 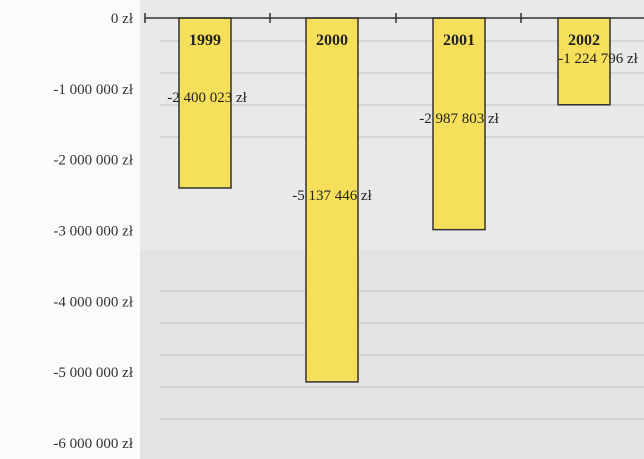 What do you see at coordinates (122, 19) in the screenshot?
I see `y-tick-label: 0 zł` at bounding box center [122, 19].